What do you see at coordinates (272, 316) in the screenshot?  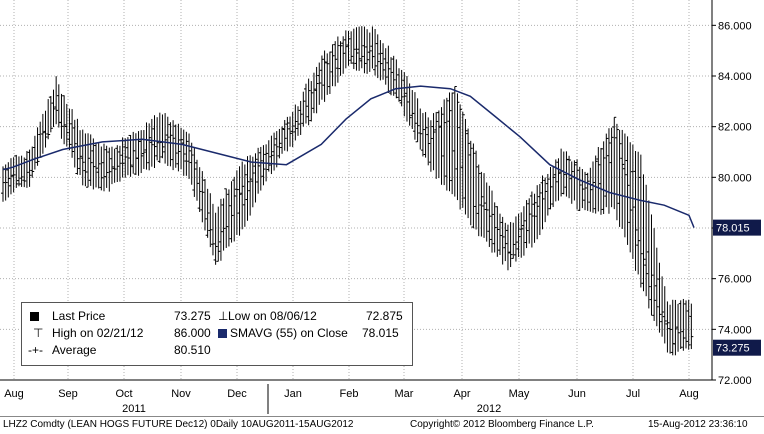 I see `low-label: Low on 08/06/12` at bounding box center [272, 316].